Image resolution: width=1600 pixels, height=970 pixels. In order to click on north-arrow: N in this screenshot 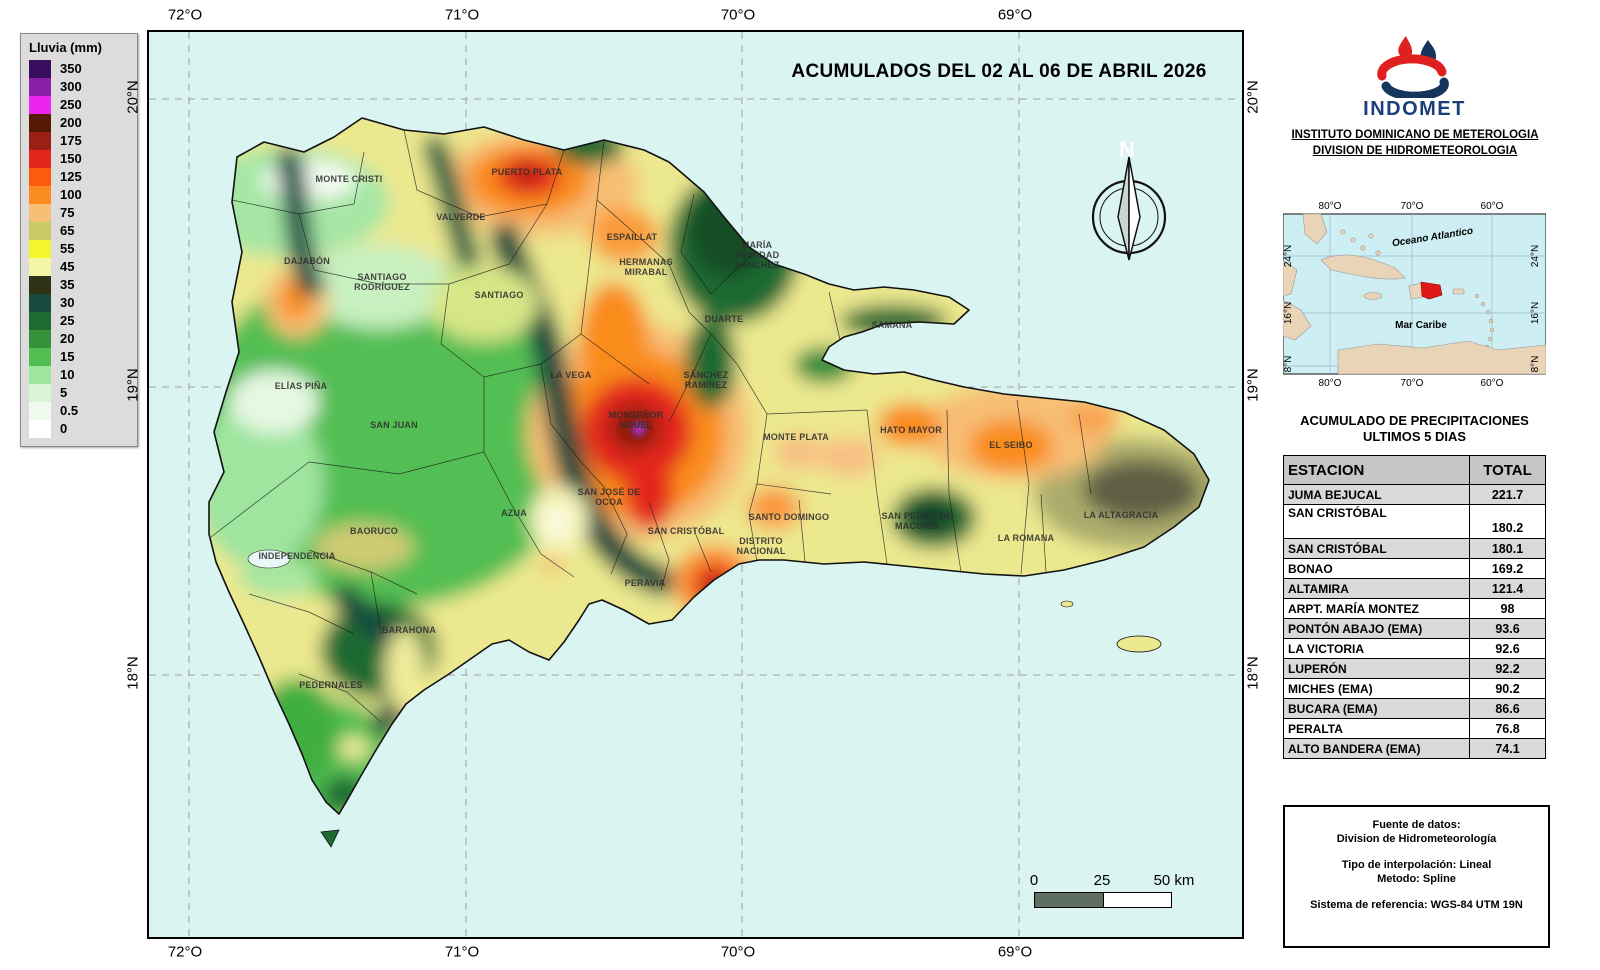, I will do `click(1129, 199)`.